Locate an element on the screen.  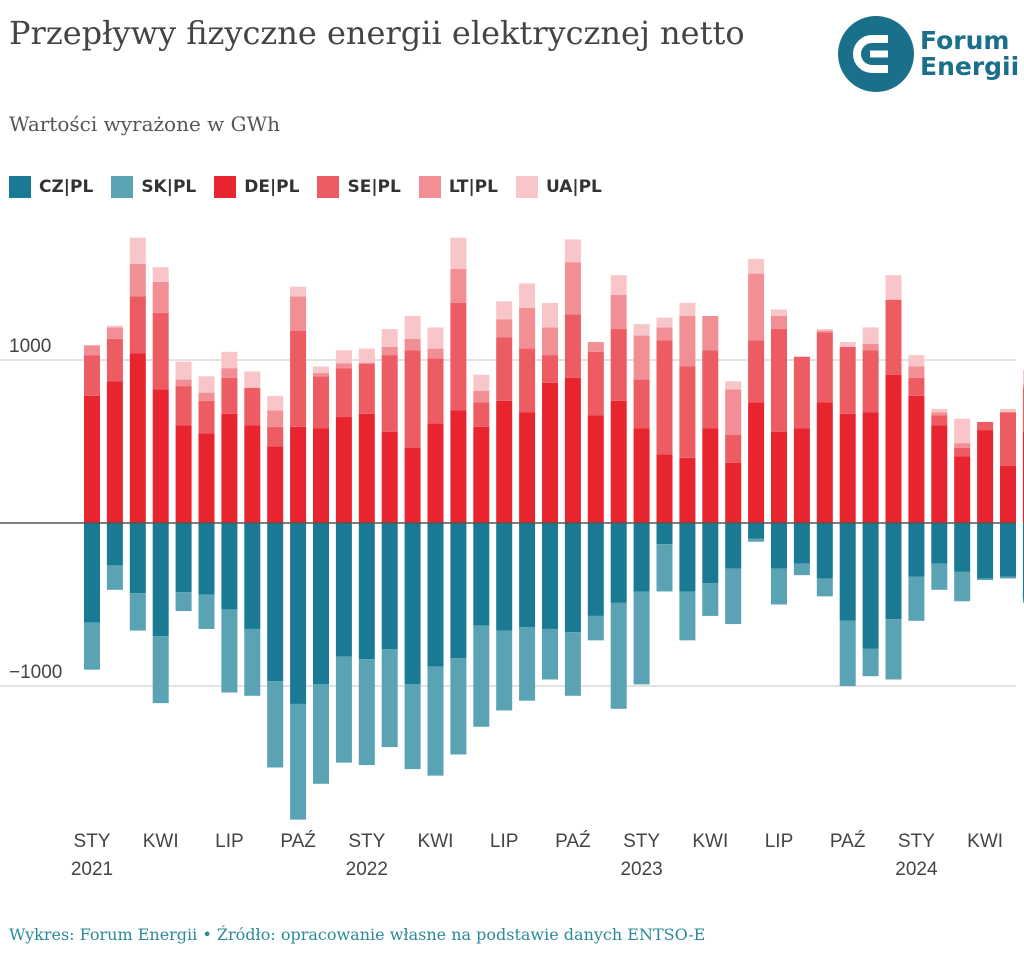
legend-item: UA|PL is located at coordinates (558, 187).